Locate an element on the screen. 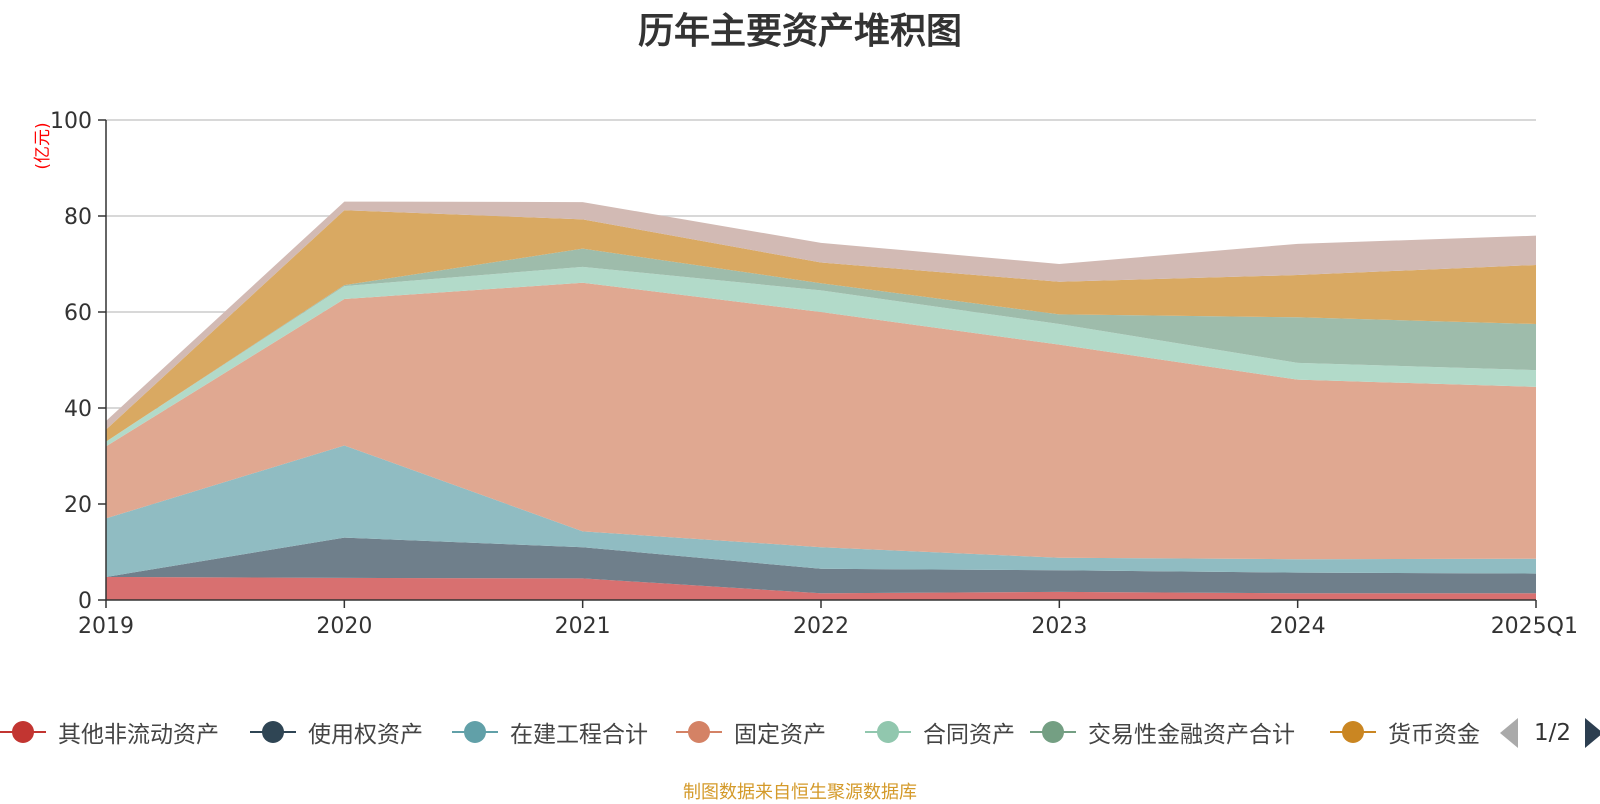 The height and width of the screenshot is (804, 1600). legend-item: 其他非流动资产 is located at coordinates (109, 732).